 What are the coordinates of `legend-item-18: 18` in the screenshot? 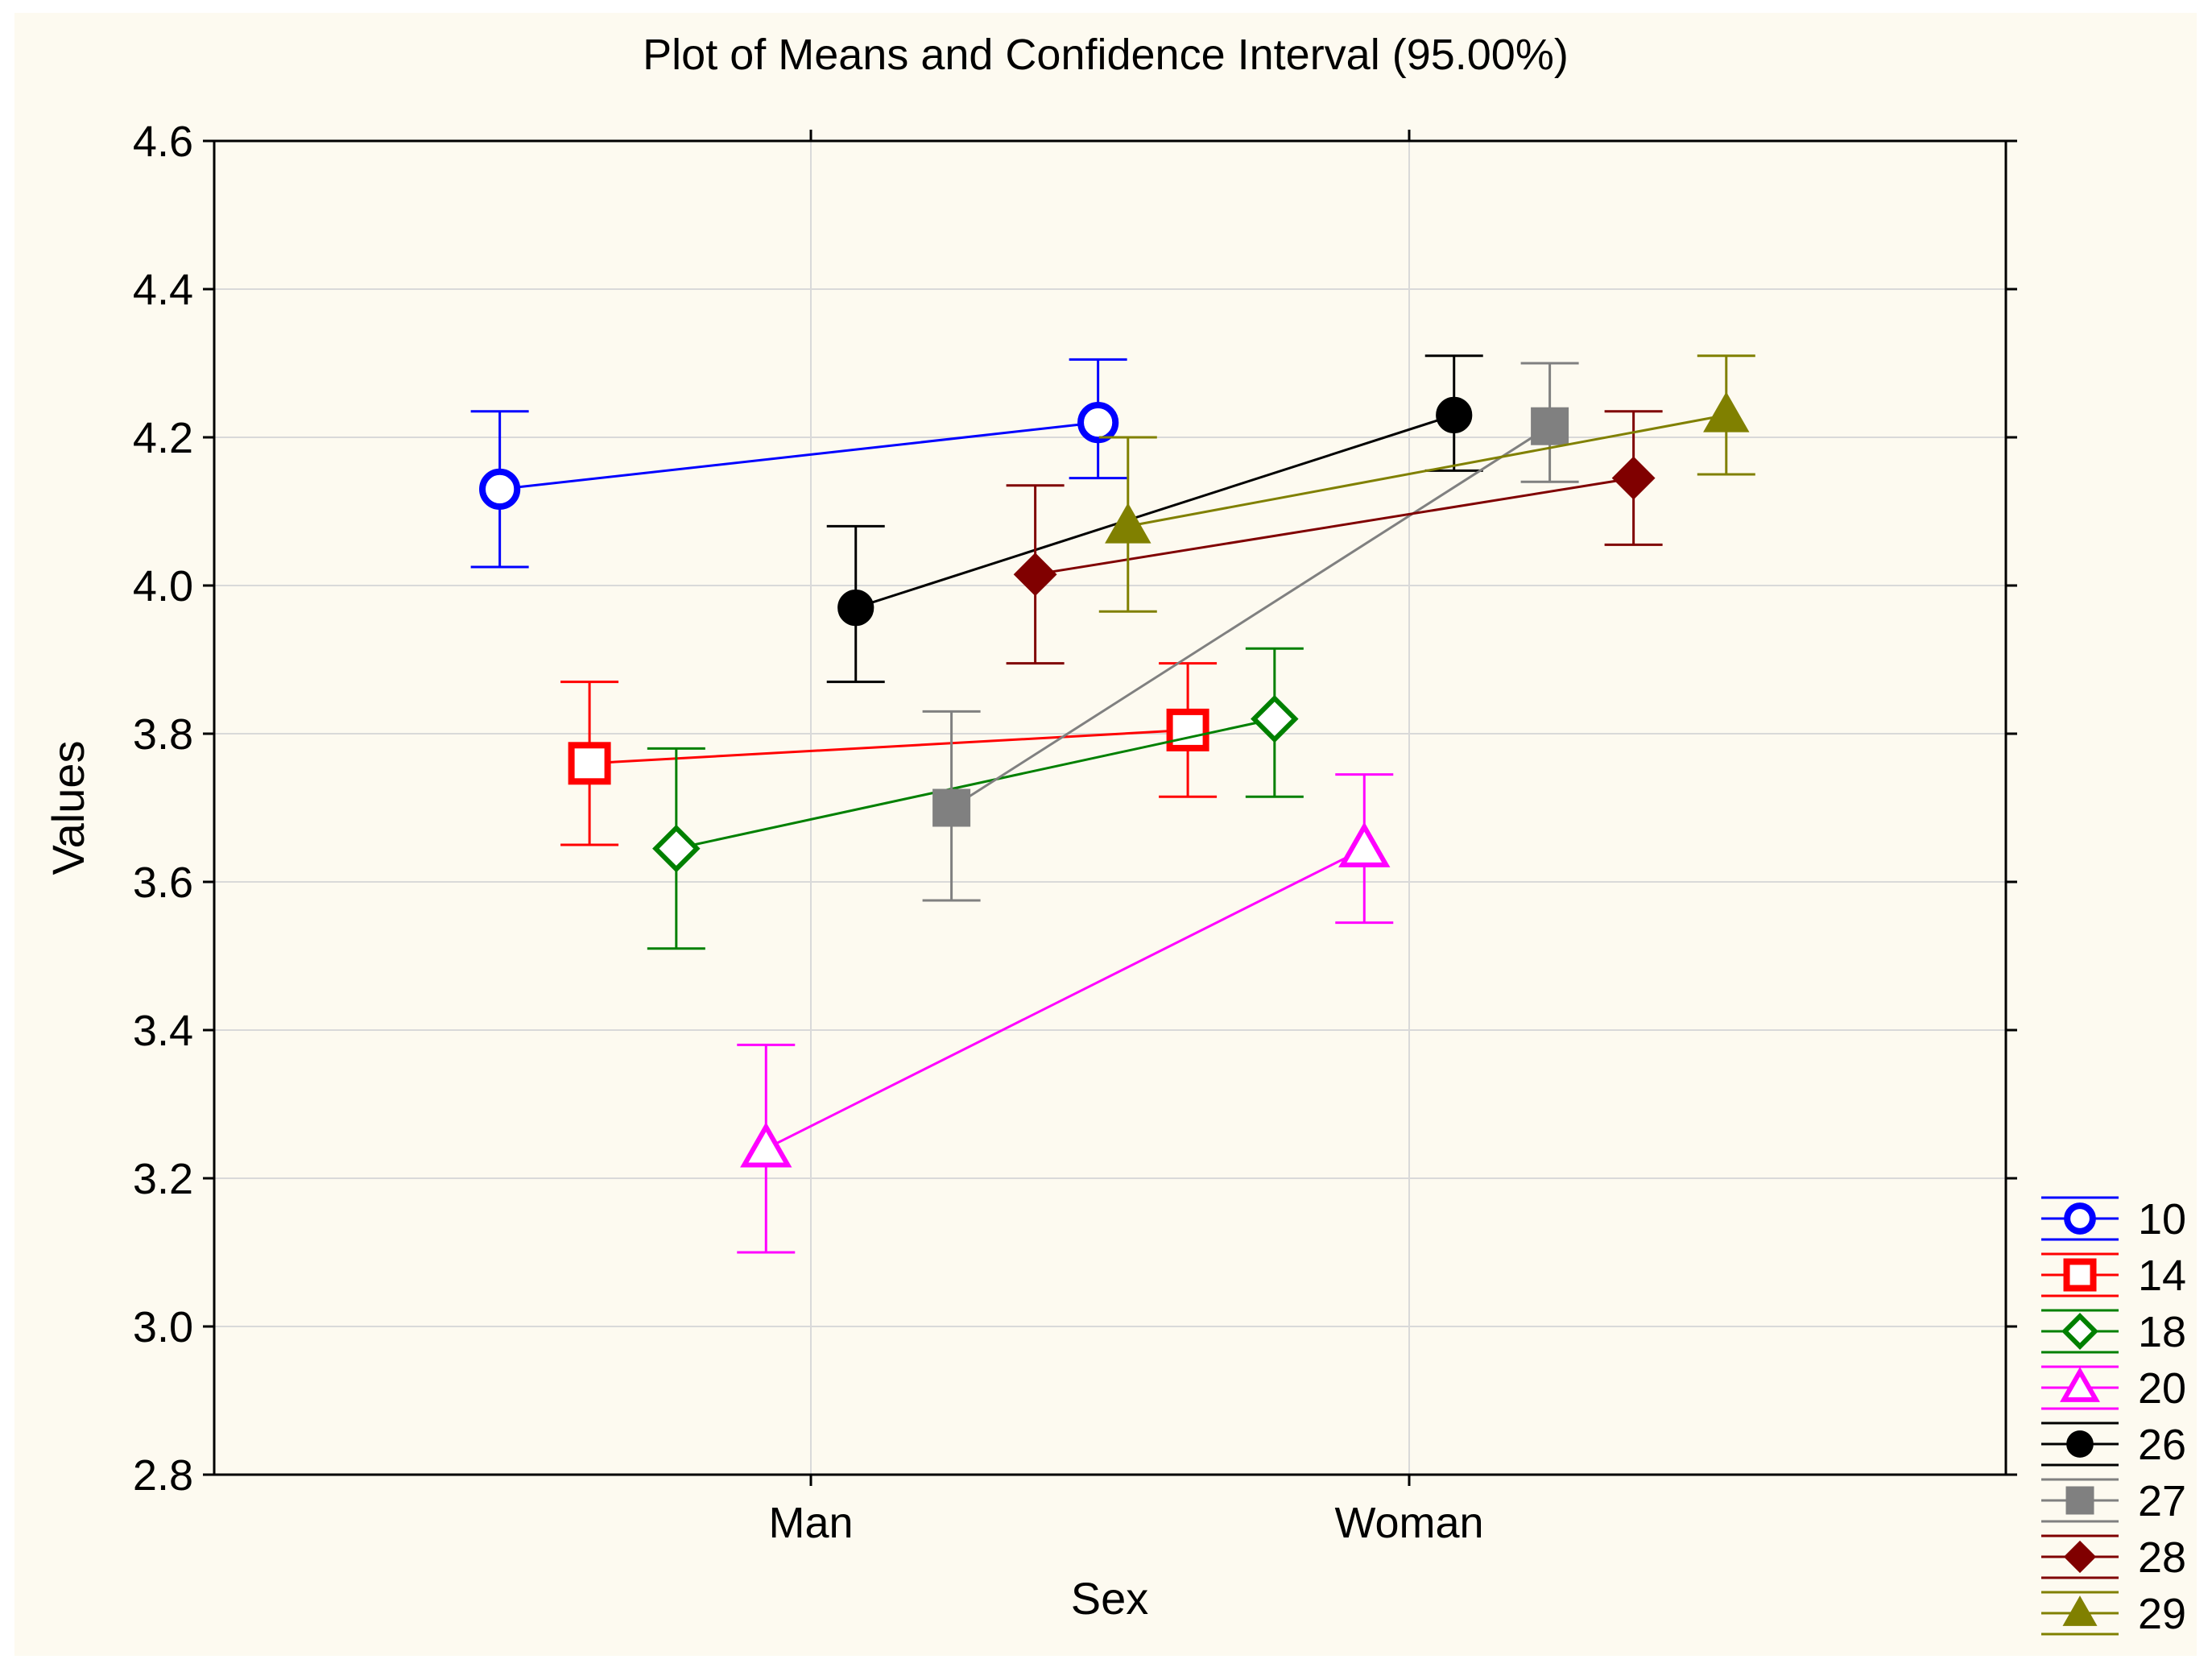 It's located at (2113, 1332).